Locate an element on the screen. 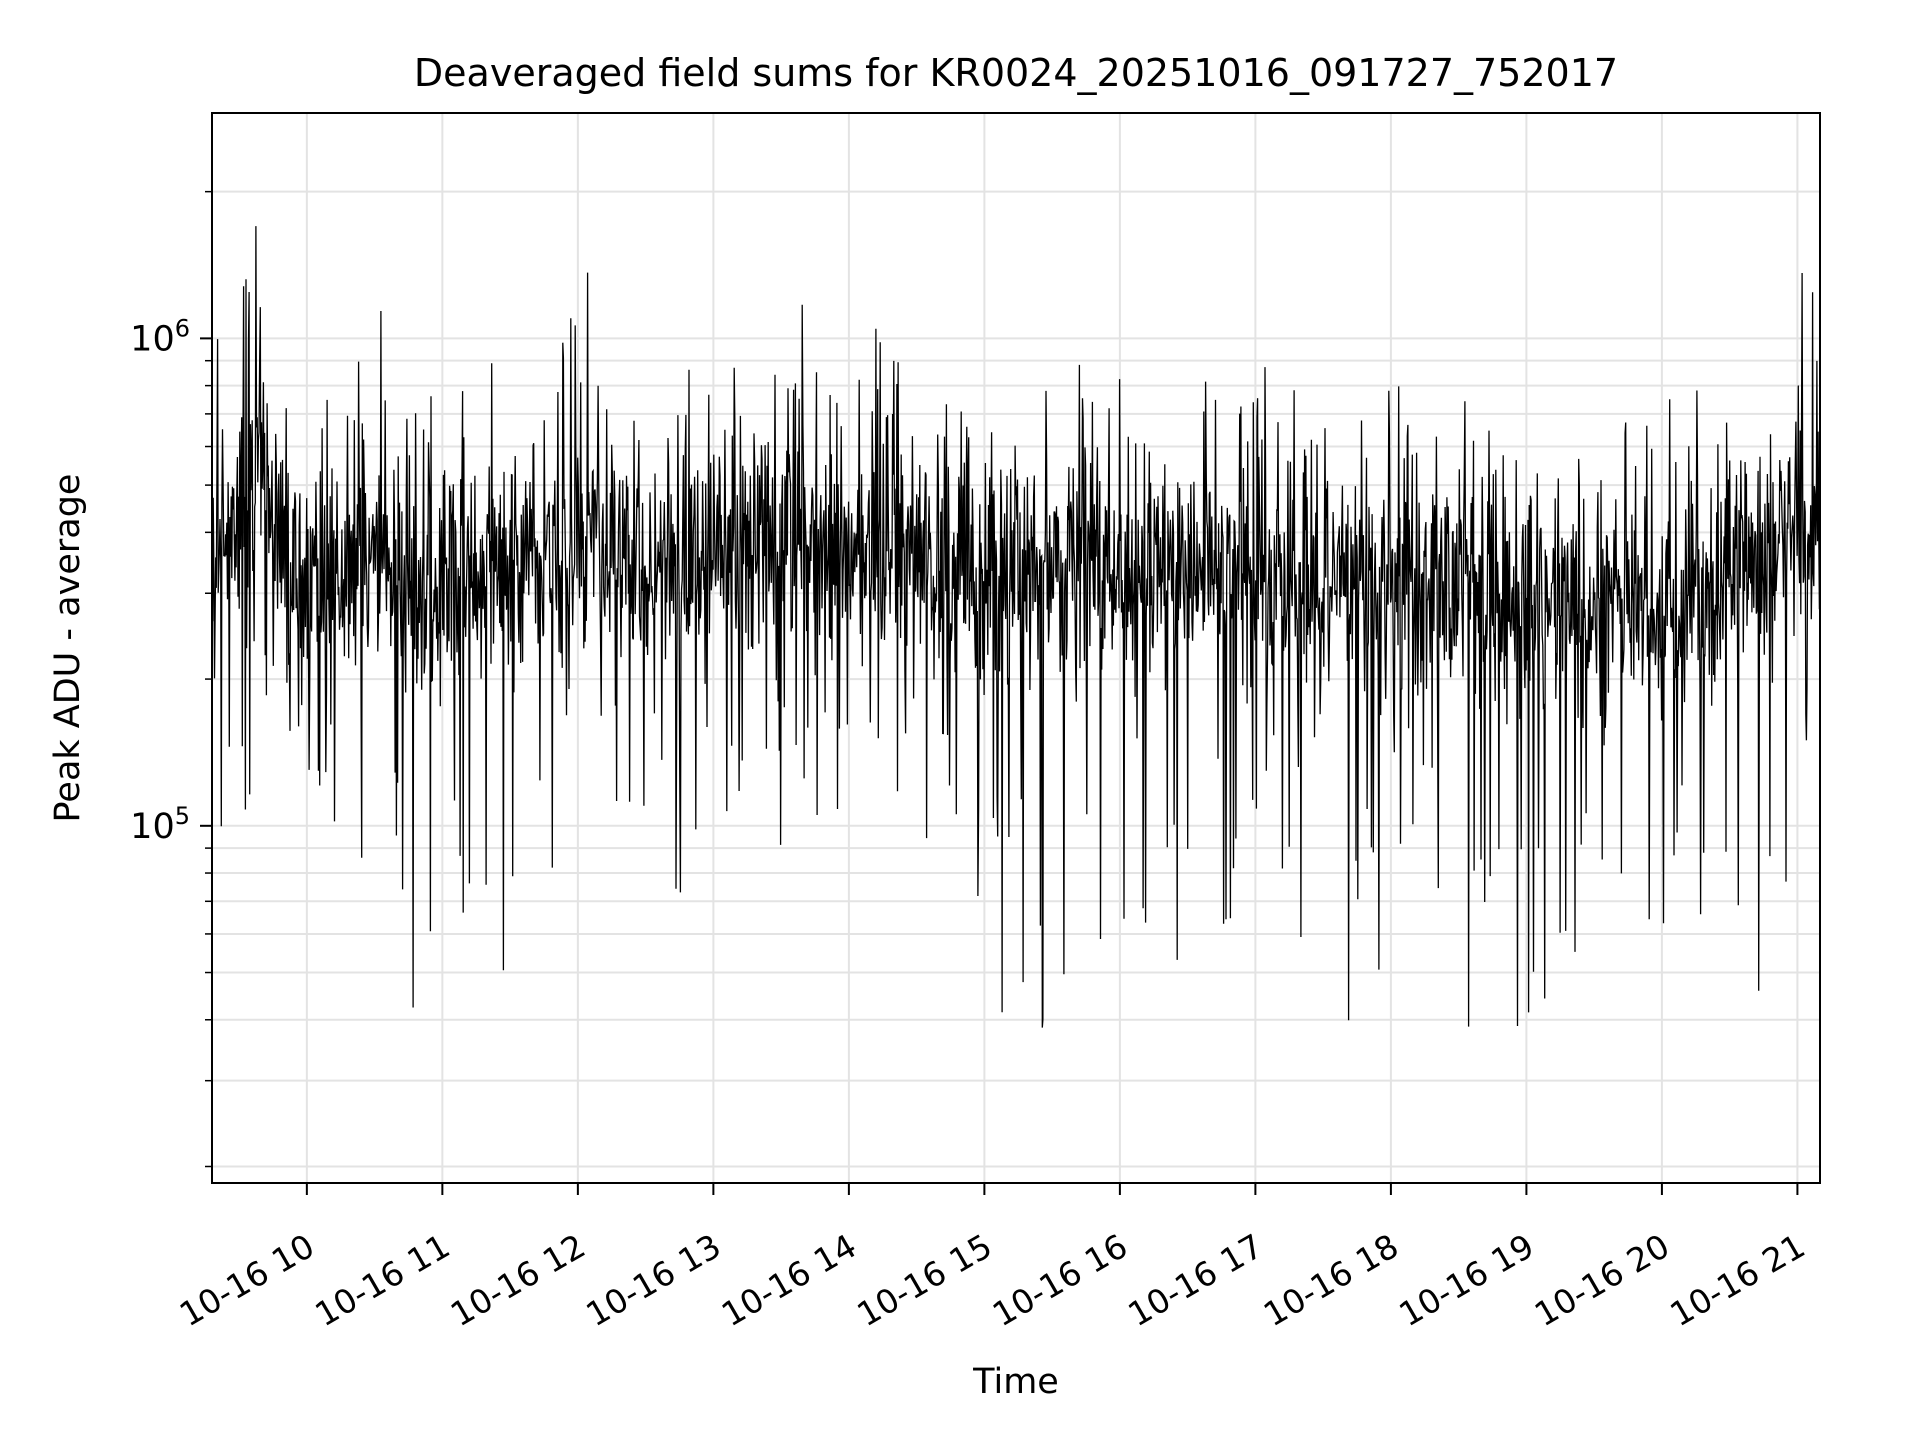 The width and height of the screenshot is (1920, 1440). x-axis-label: Time is located at coordinates (1015, 1382).